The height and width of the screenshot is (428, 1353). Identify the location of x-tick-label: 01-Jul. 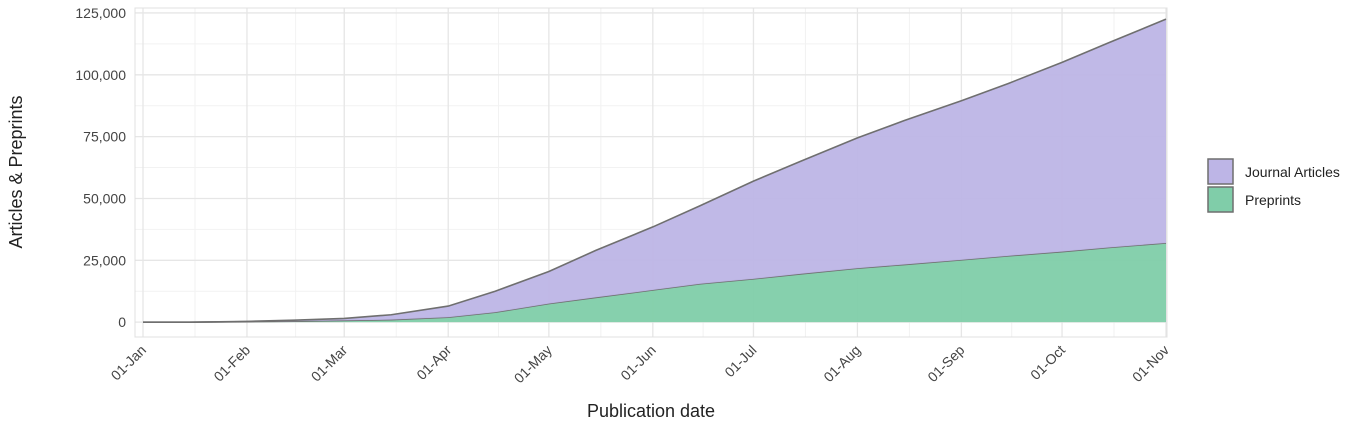
(740, 361).